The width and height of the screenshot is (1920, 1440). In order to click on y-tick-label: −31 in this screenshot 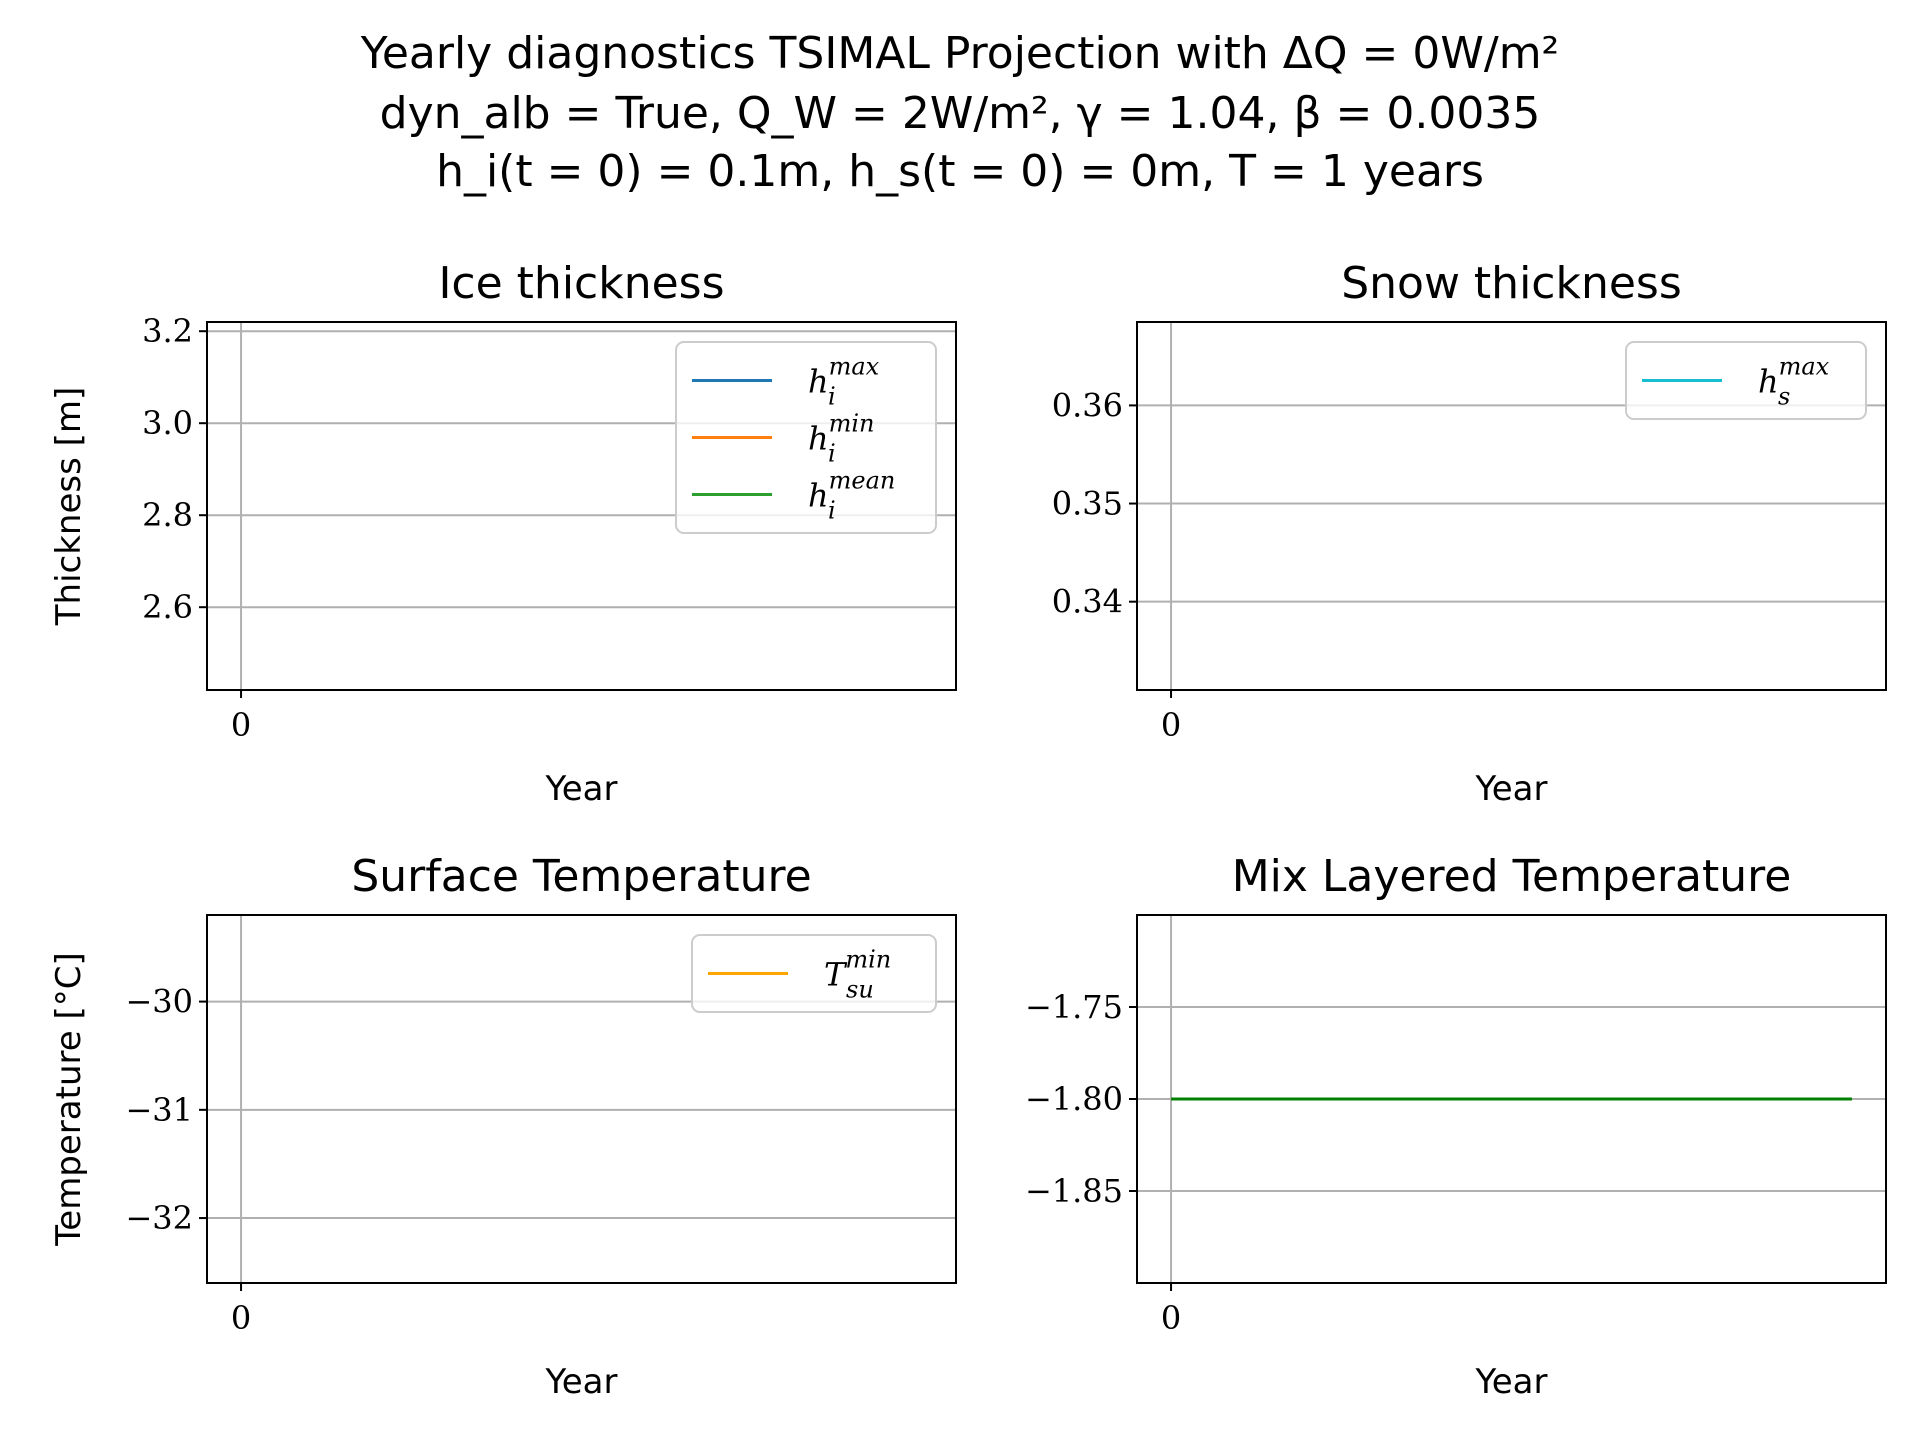, I will do `click(159, 1110)`.